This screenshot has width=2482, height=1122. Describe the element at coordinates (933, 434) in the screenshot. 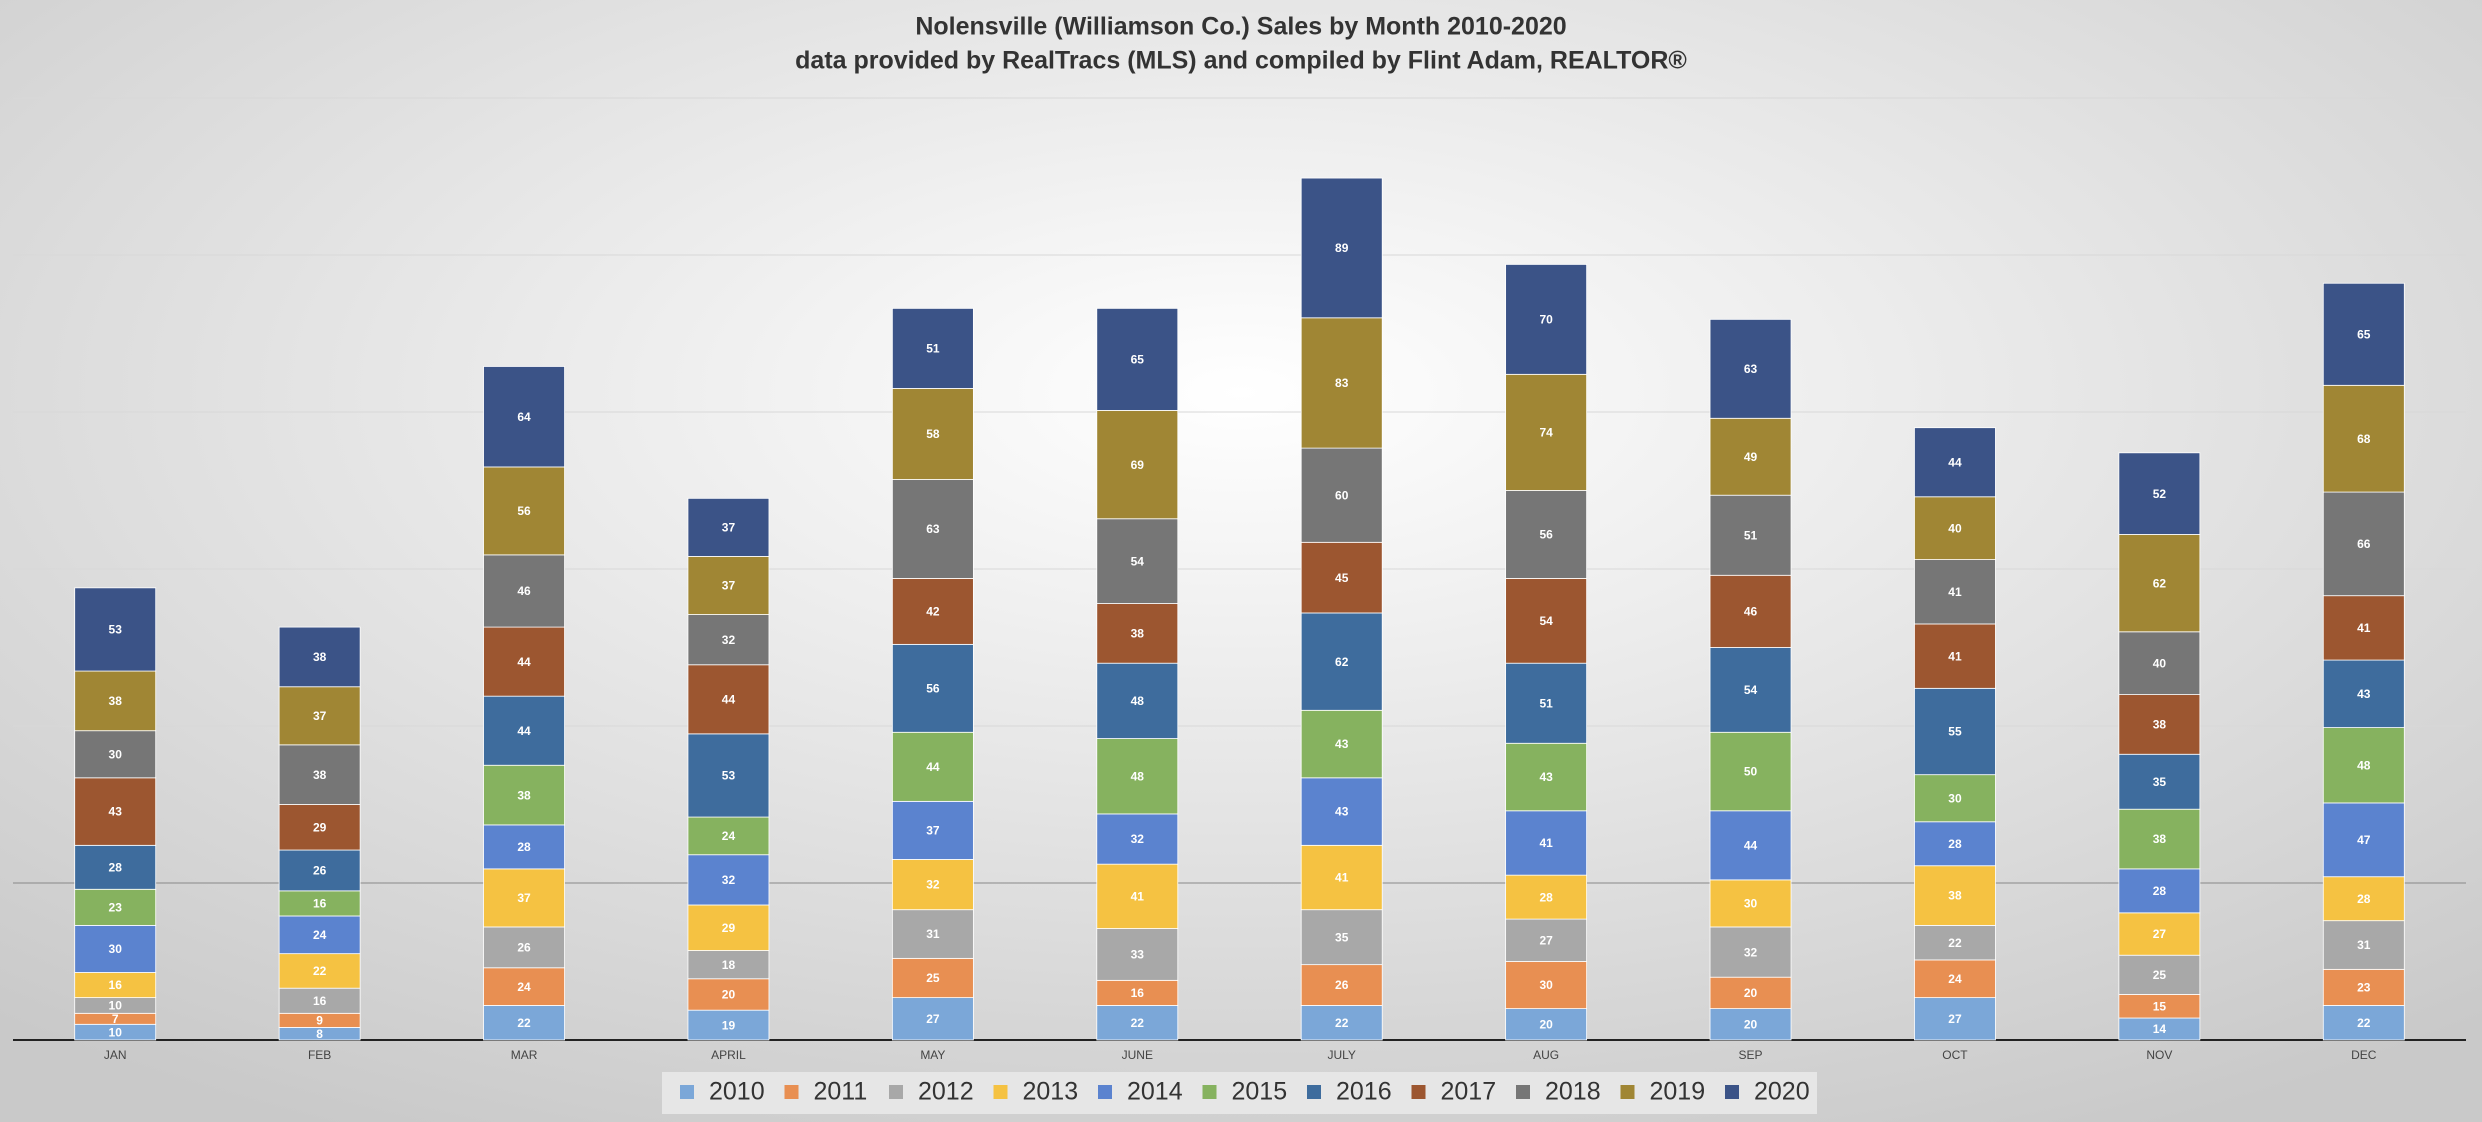

I see `data-label: 58` at that location.